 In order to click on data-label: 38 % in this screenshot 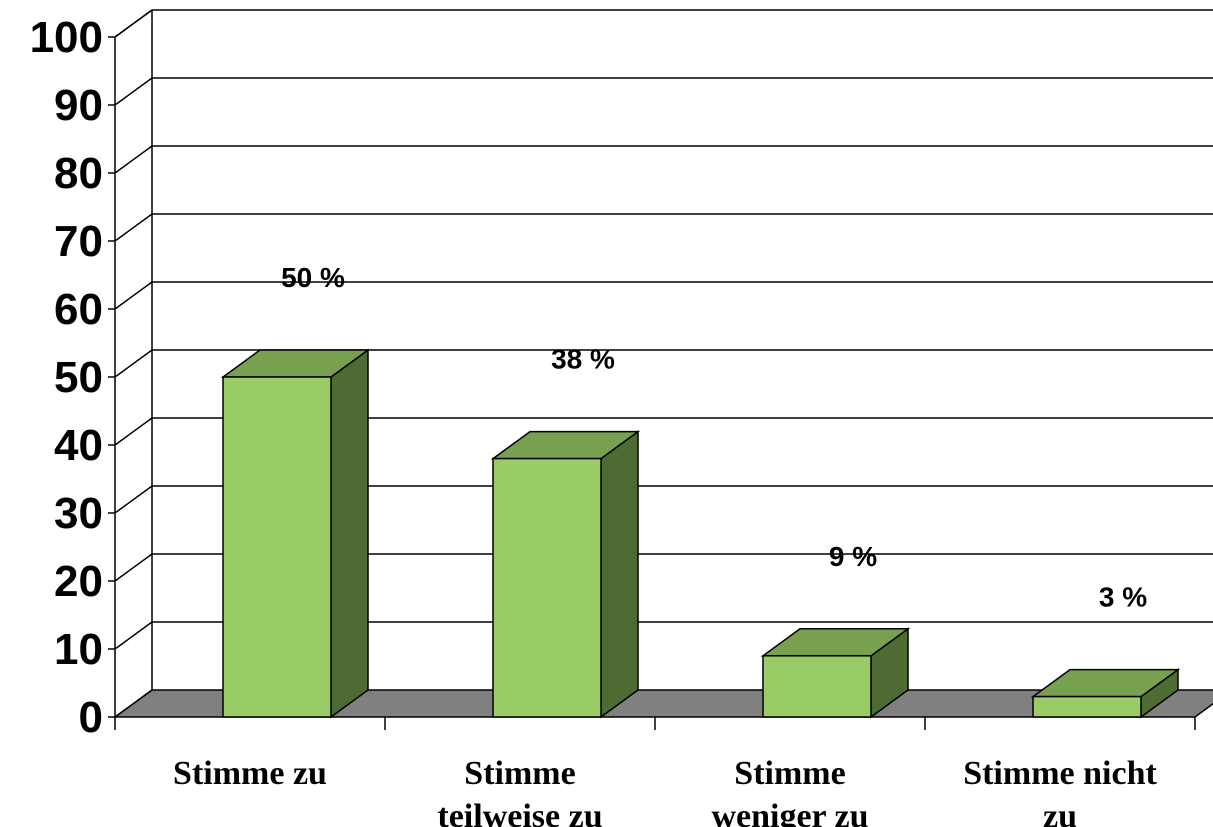, I will do `click(583, 359)`.